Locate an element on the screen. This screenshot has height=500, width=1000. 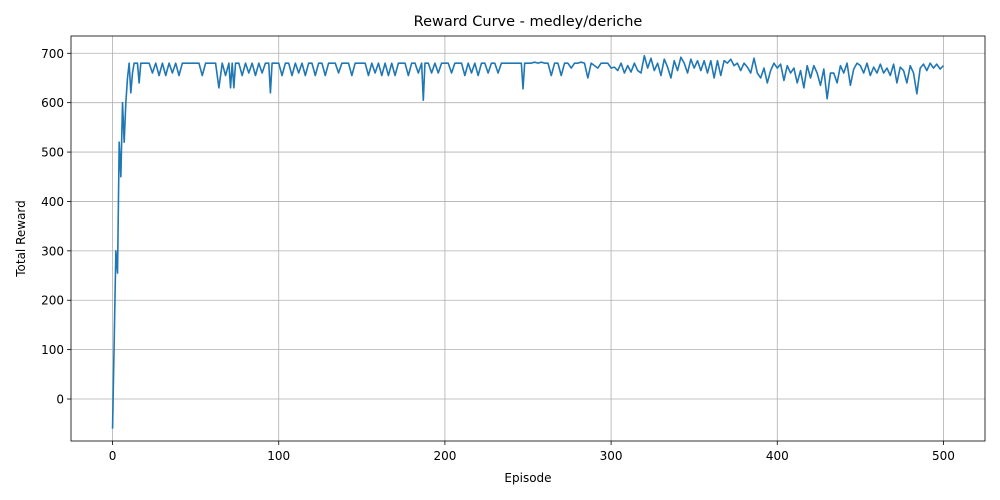
x-tick-label: 500 is located at coordinates (943, 456).